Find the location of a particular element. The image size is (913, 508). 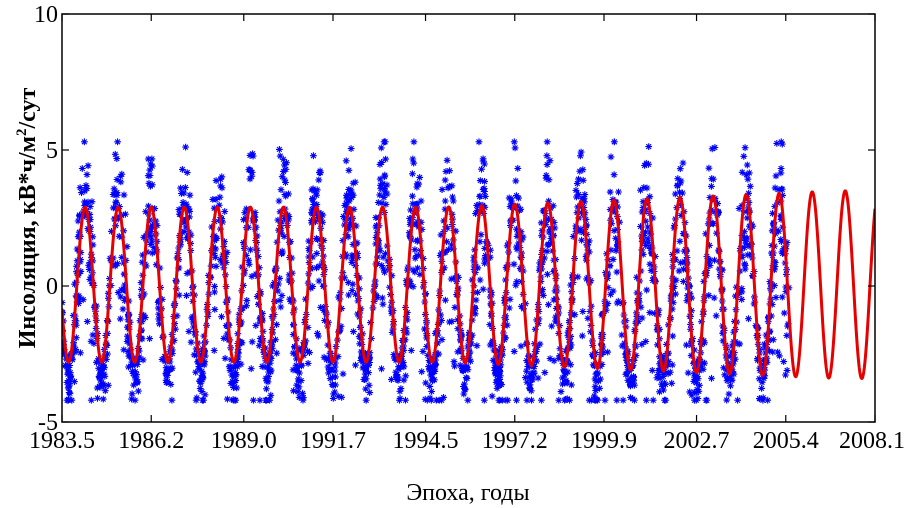

y-axis-label-sup: 2 is located at coordinates (22, 132).